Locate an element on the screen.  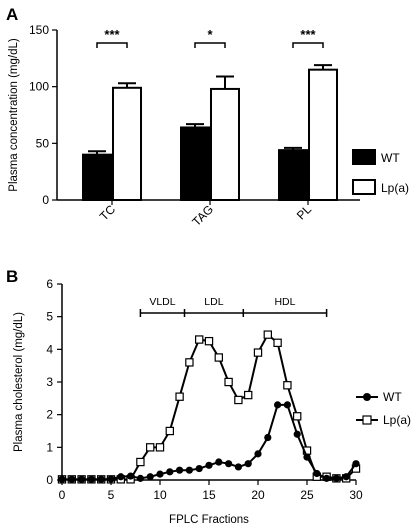
y-tick-label: 100 is located at coordinates (39, 87).